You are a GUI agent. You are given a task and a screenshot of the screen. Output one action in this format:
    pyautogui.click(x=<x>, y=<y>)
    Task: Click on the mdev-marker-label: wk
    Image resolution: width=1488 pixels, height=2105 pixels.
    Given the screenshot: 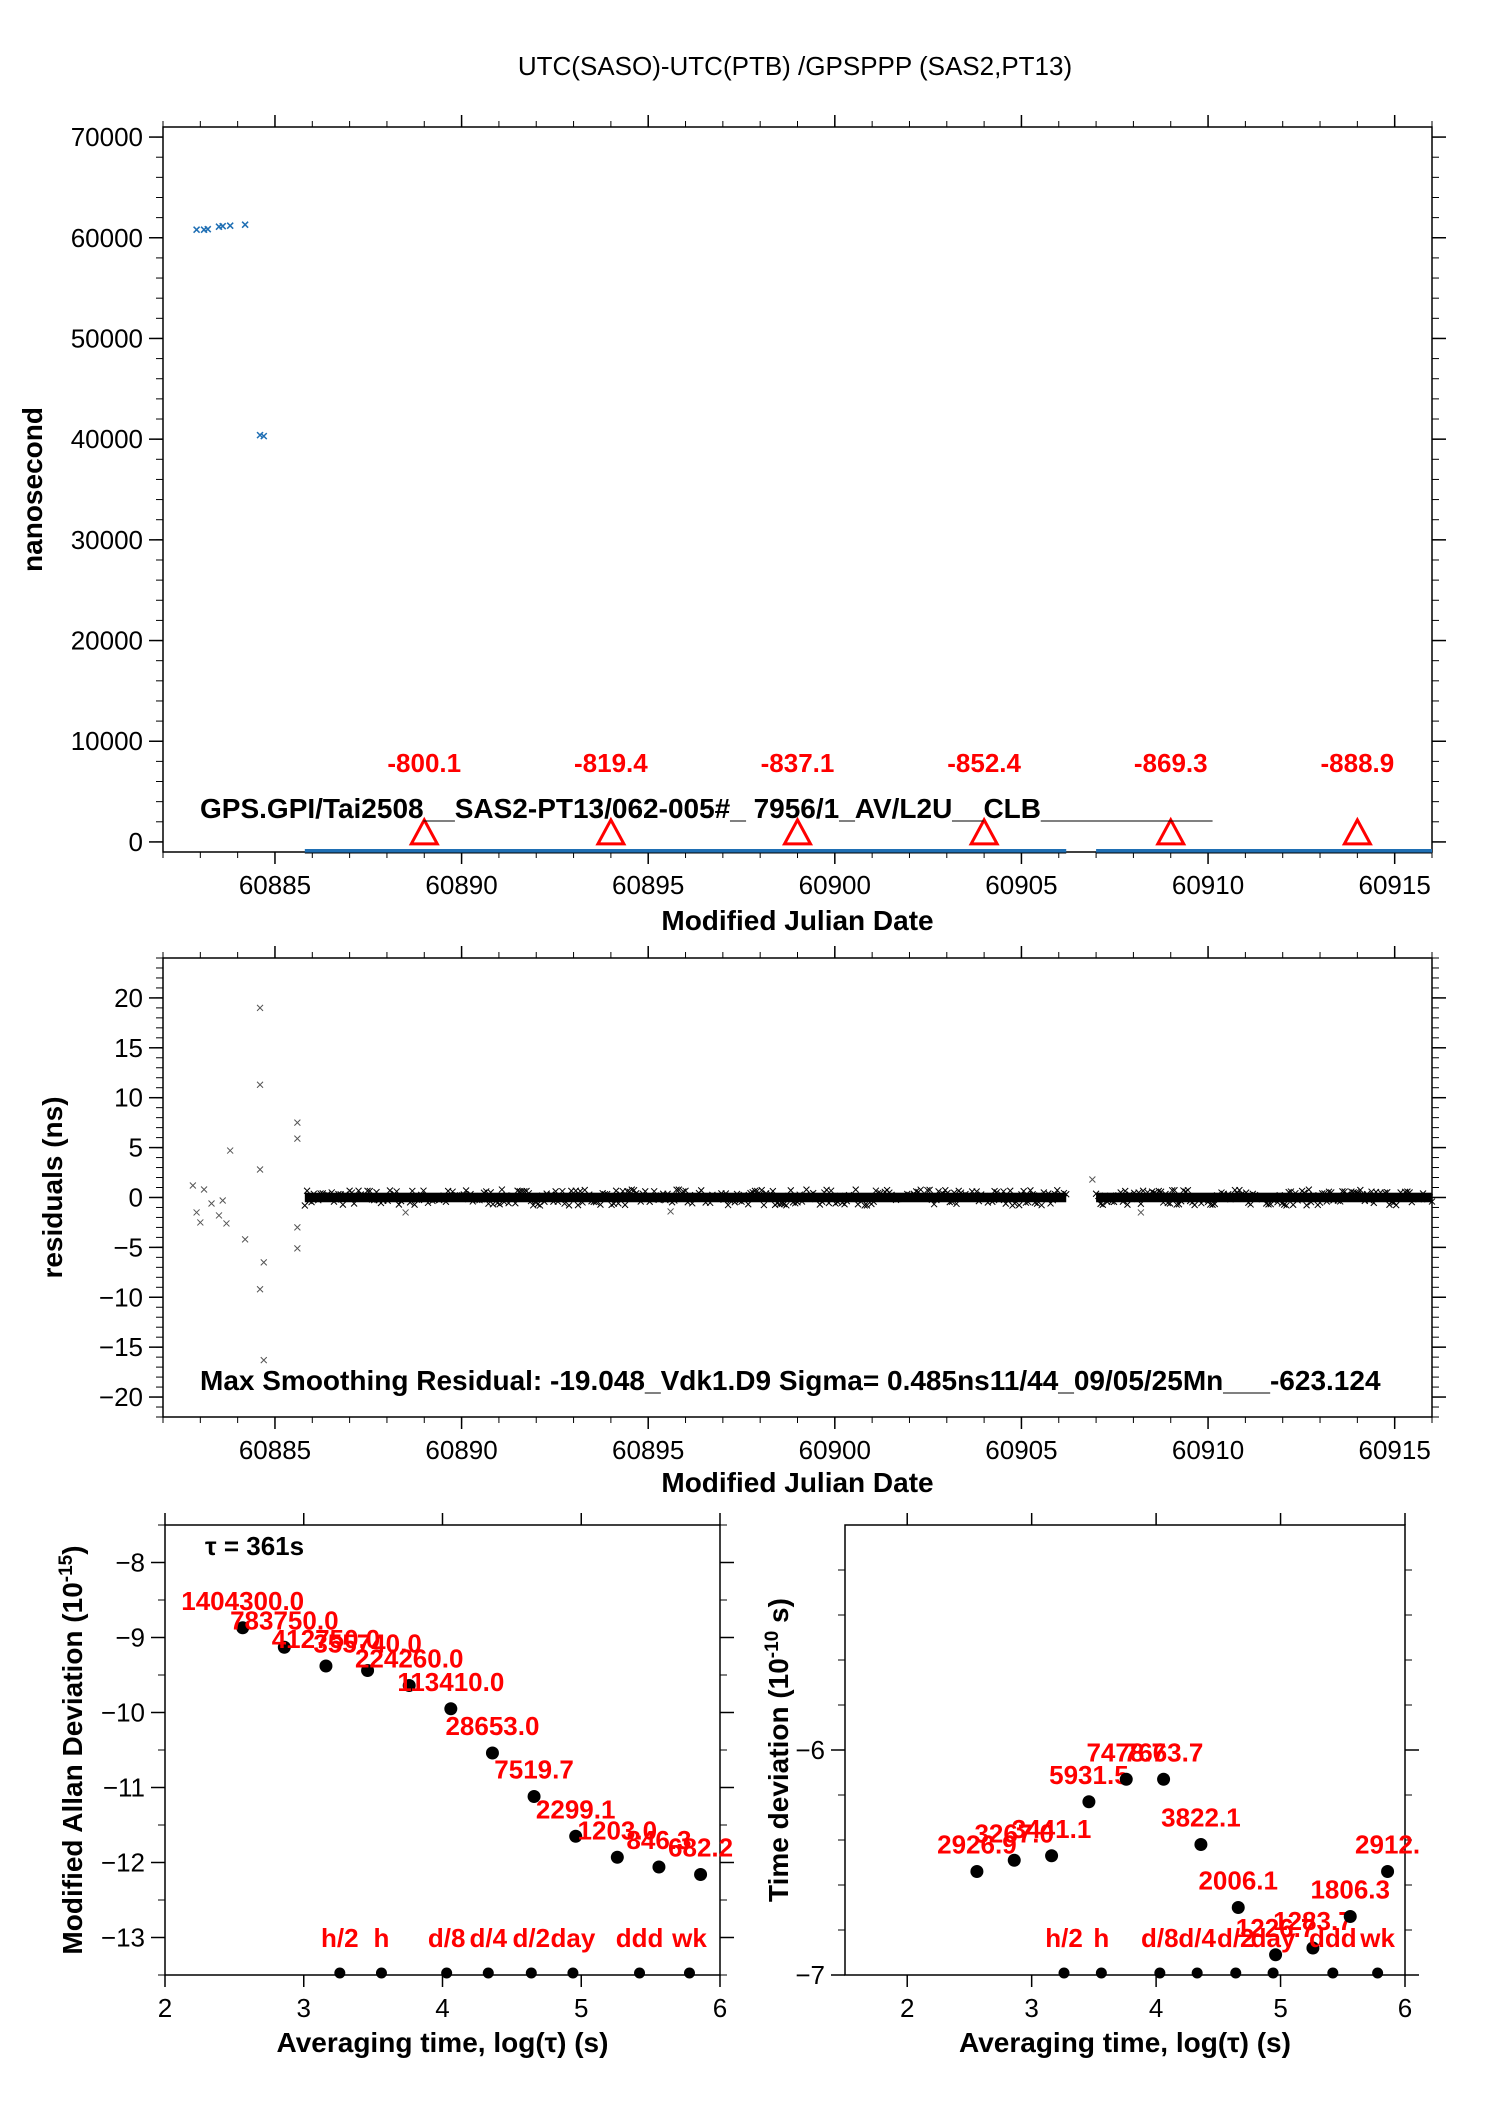 What is the action you would take?
    pyautogui.click(x=689, y=1938)
    